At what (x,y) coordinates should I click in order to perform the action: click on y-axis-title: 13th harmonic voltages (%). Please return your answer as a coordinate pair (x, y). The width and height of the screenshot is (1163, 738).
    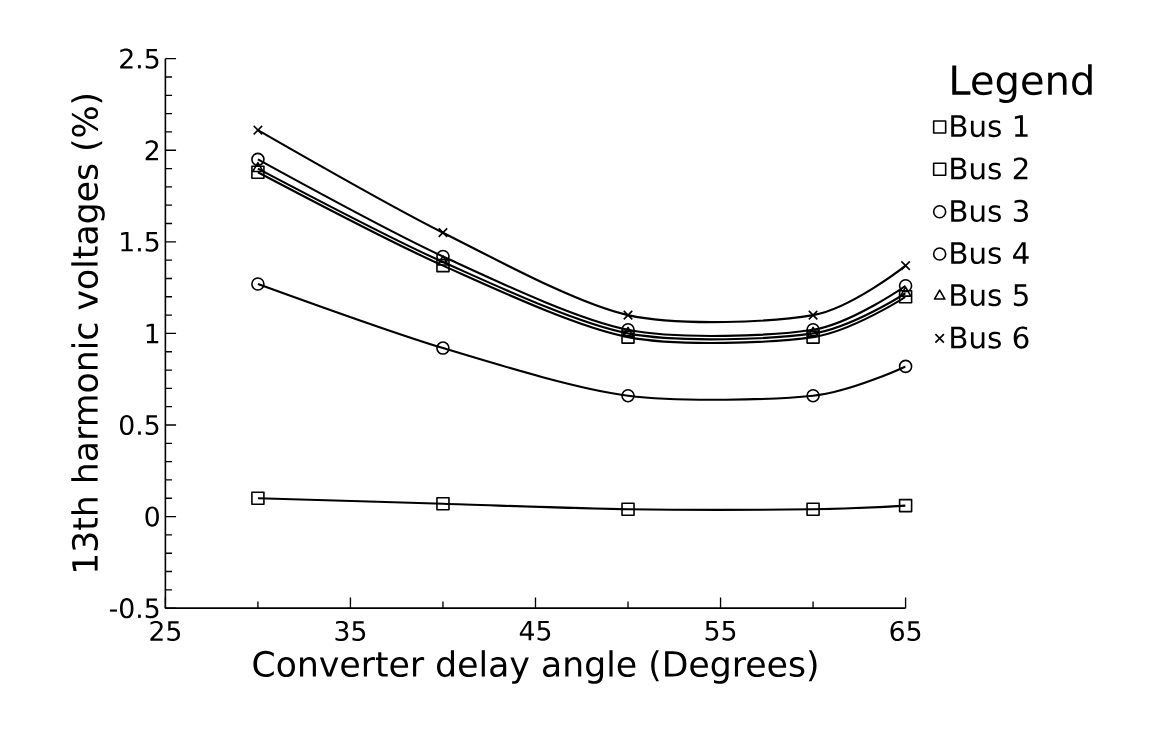
    Looking at the image, I should click on (88, 333).